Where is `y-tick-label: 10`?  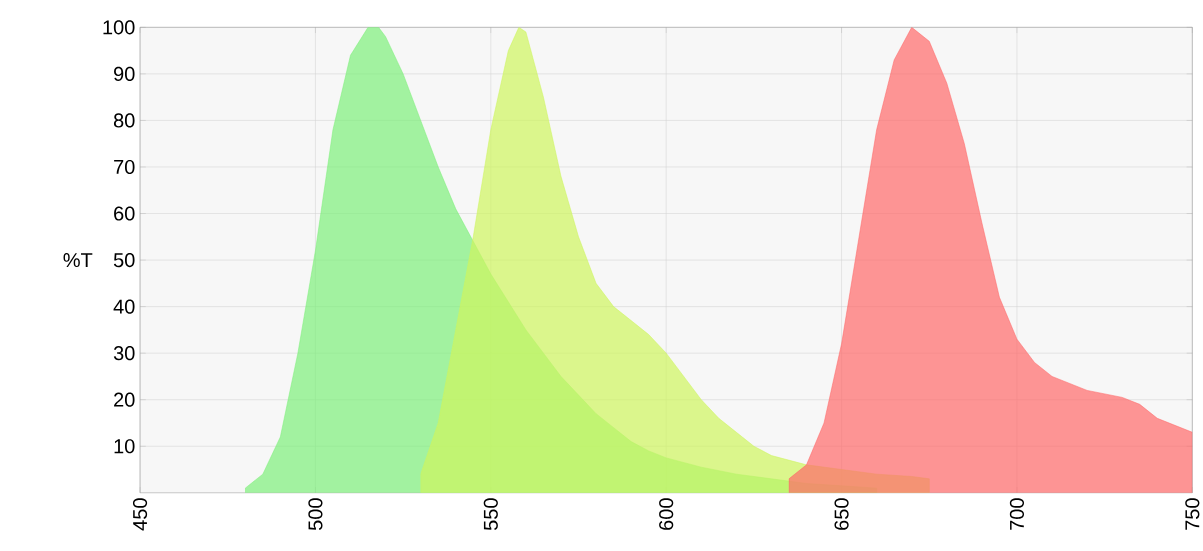
y-tick-label: 10 is located at coordinates (124, 446).